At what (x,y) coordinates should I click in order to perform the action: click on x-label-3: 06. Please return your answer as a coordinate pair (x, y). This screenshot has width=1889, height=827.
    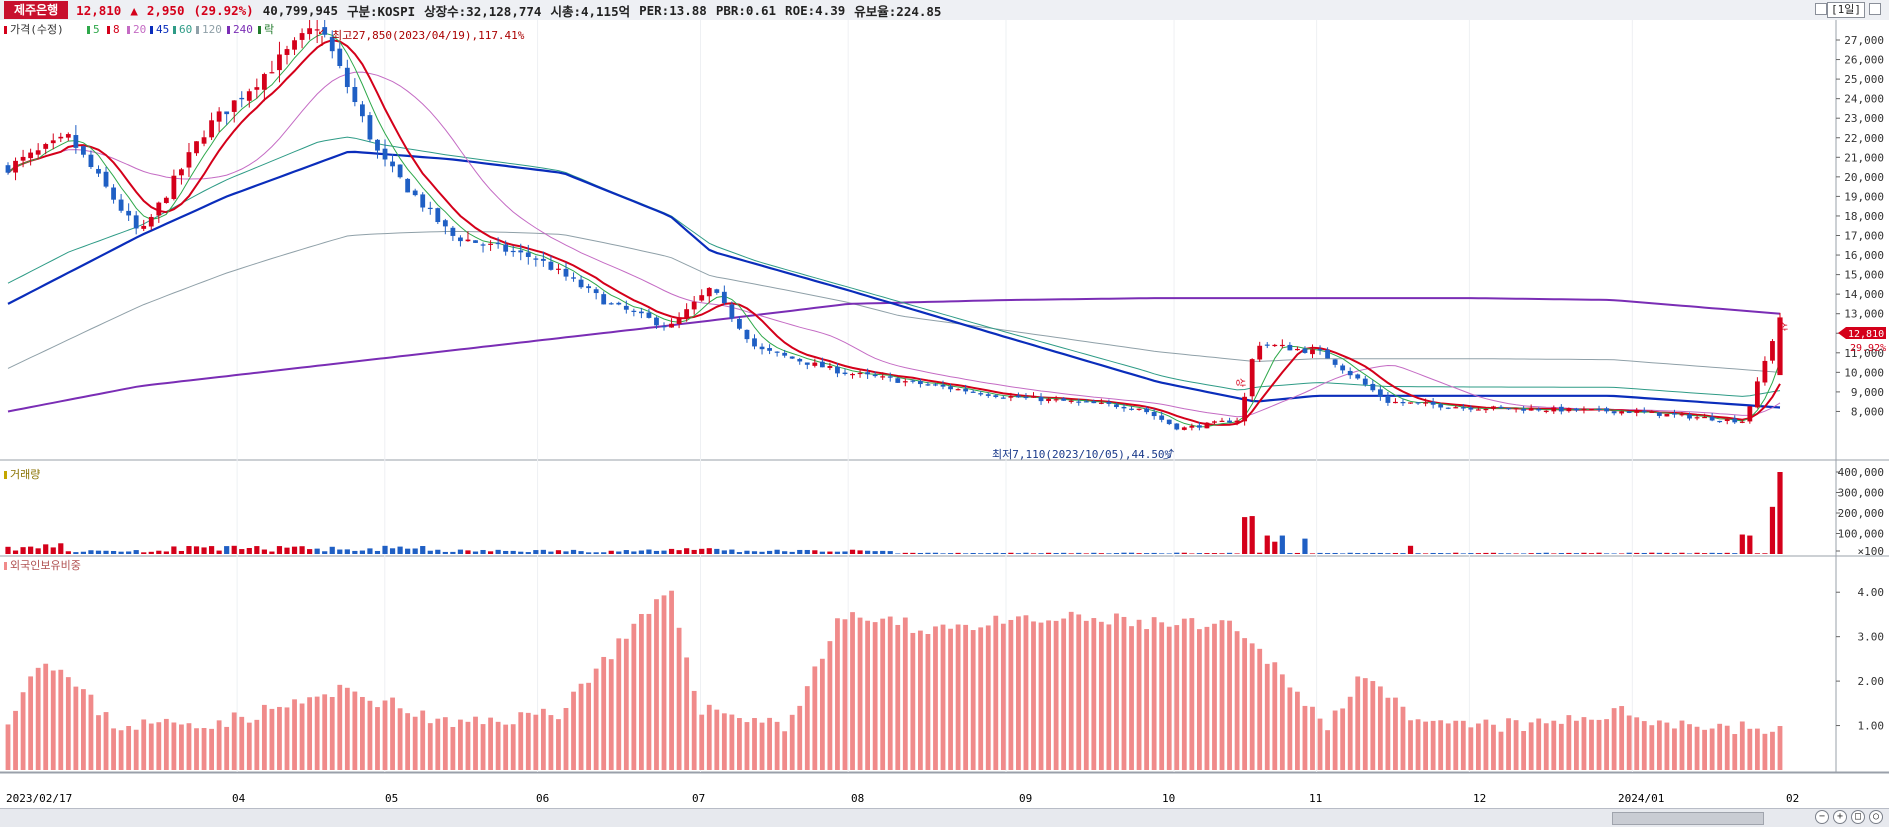
    Looking at the image, I should click on (542, 798).